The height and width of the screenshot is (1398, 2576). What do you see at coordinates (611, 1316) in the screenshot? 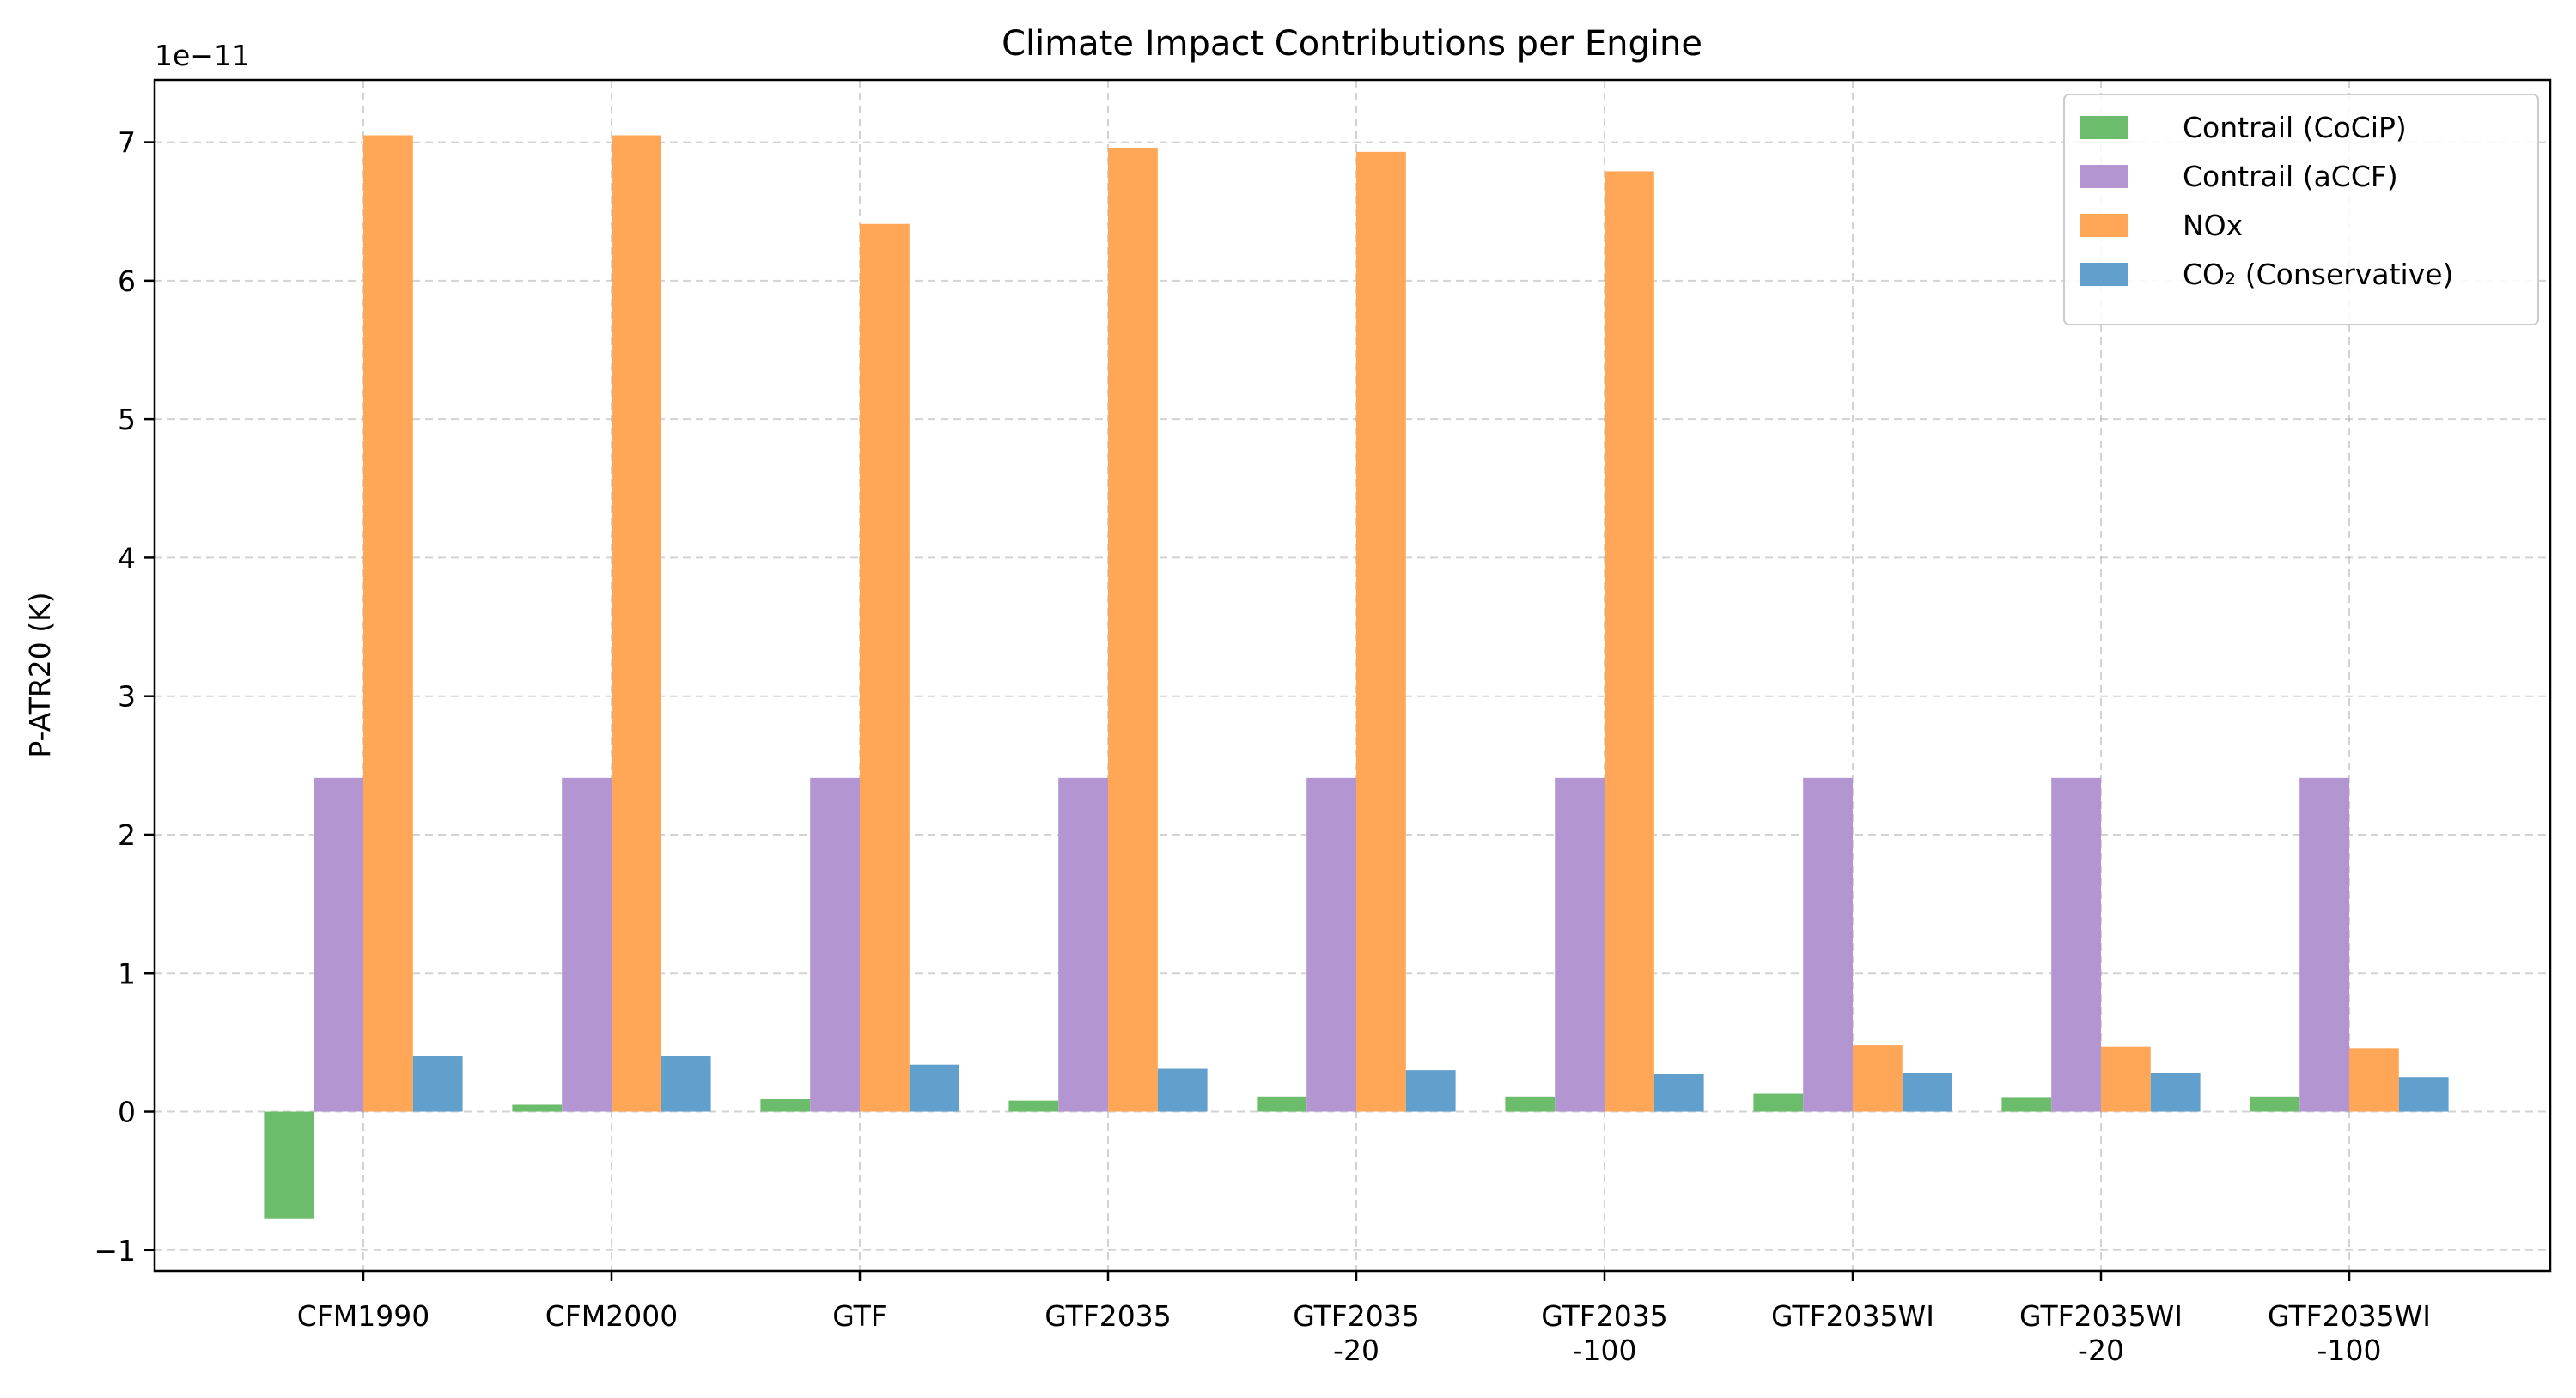
I see `x-tick-label: CFM2000` at bounding box center [611, 1316].